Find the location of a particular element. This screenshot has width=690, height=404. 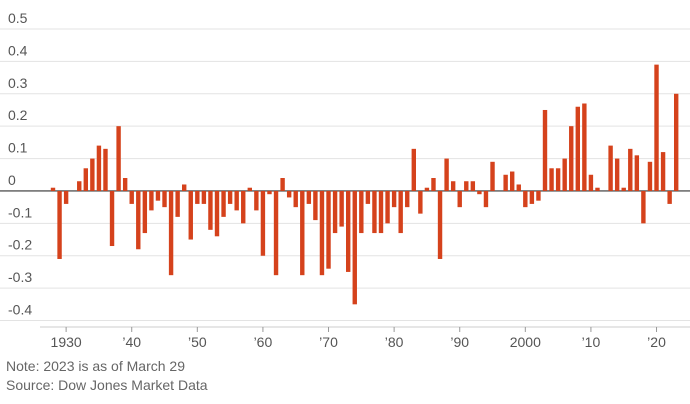

x-tick-label: ’20 is located at coordinates (656, 342).